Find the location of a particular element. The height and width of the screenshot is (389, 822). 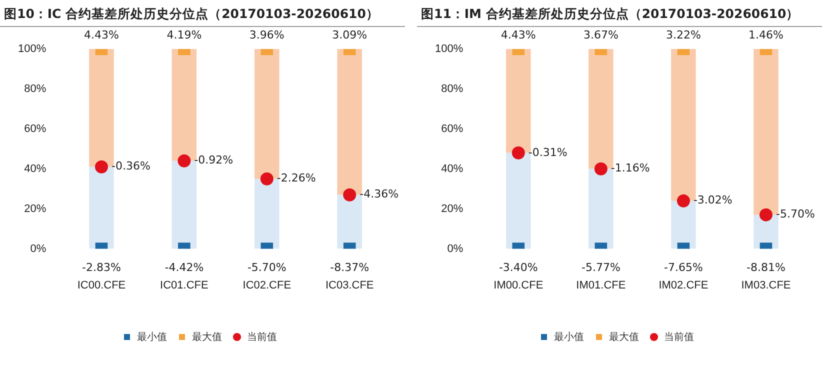

annotation: -2.83% is located at coordinates (101, 267).